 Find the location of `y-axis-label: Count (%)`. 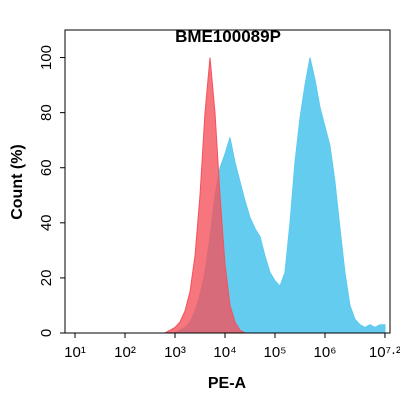

y-axis-label: Count (%) is located at coordinates (17, 182).